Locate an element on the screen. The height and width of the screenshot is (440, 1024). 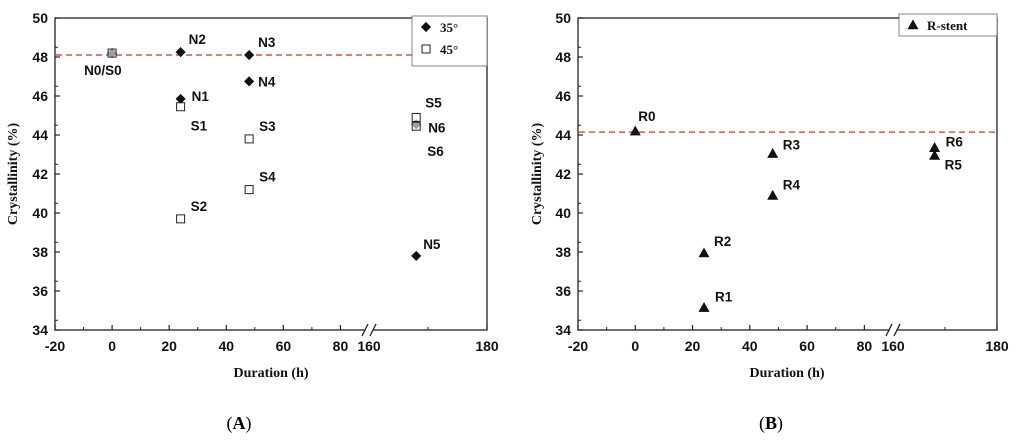
data-label: R1 is located at coordinates (724, 297).